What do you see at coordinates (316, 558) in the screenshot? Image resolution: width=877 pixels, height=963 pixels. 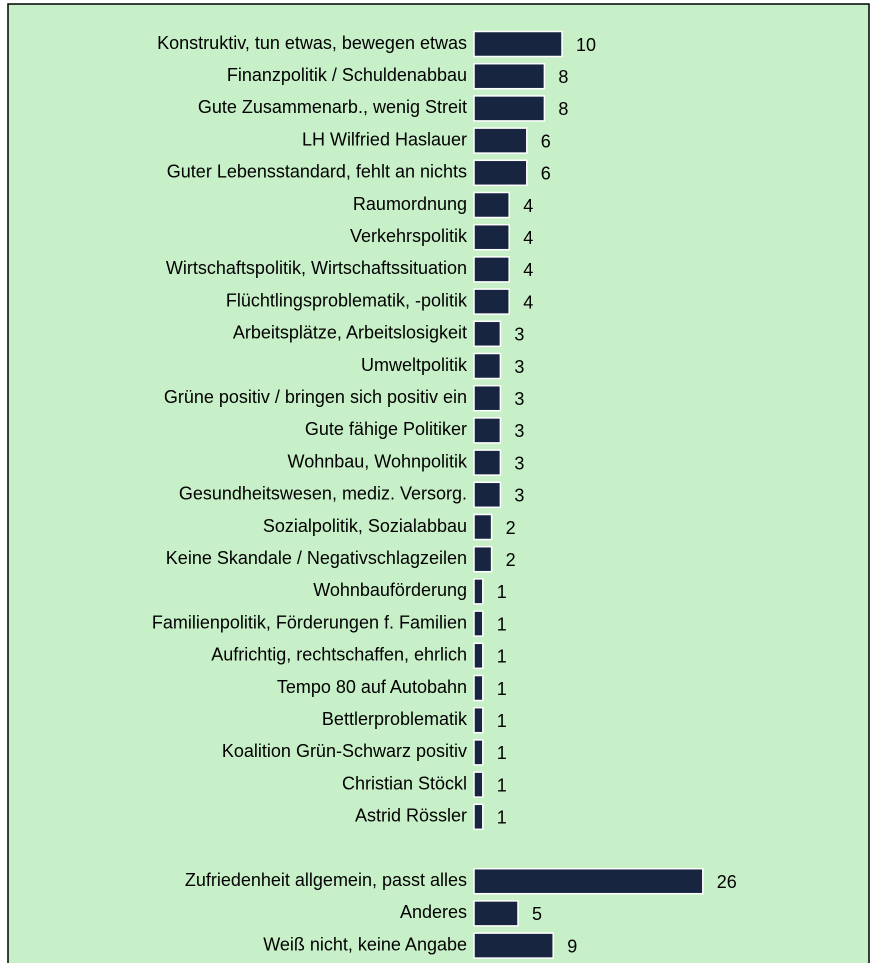 I see `category-label: Keine Skandale / Negativschlagzeilen` at bounding box center [316, 558].